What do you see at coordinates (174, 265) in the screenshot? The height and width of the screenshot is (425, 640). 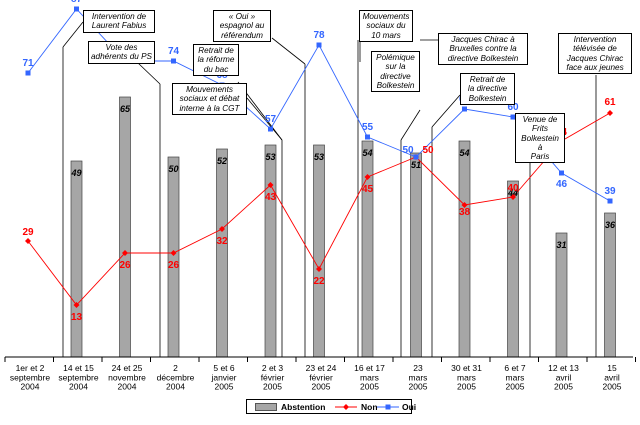 I see `non-value-label: 26` at bounding box center [174, 265].